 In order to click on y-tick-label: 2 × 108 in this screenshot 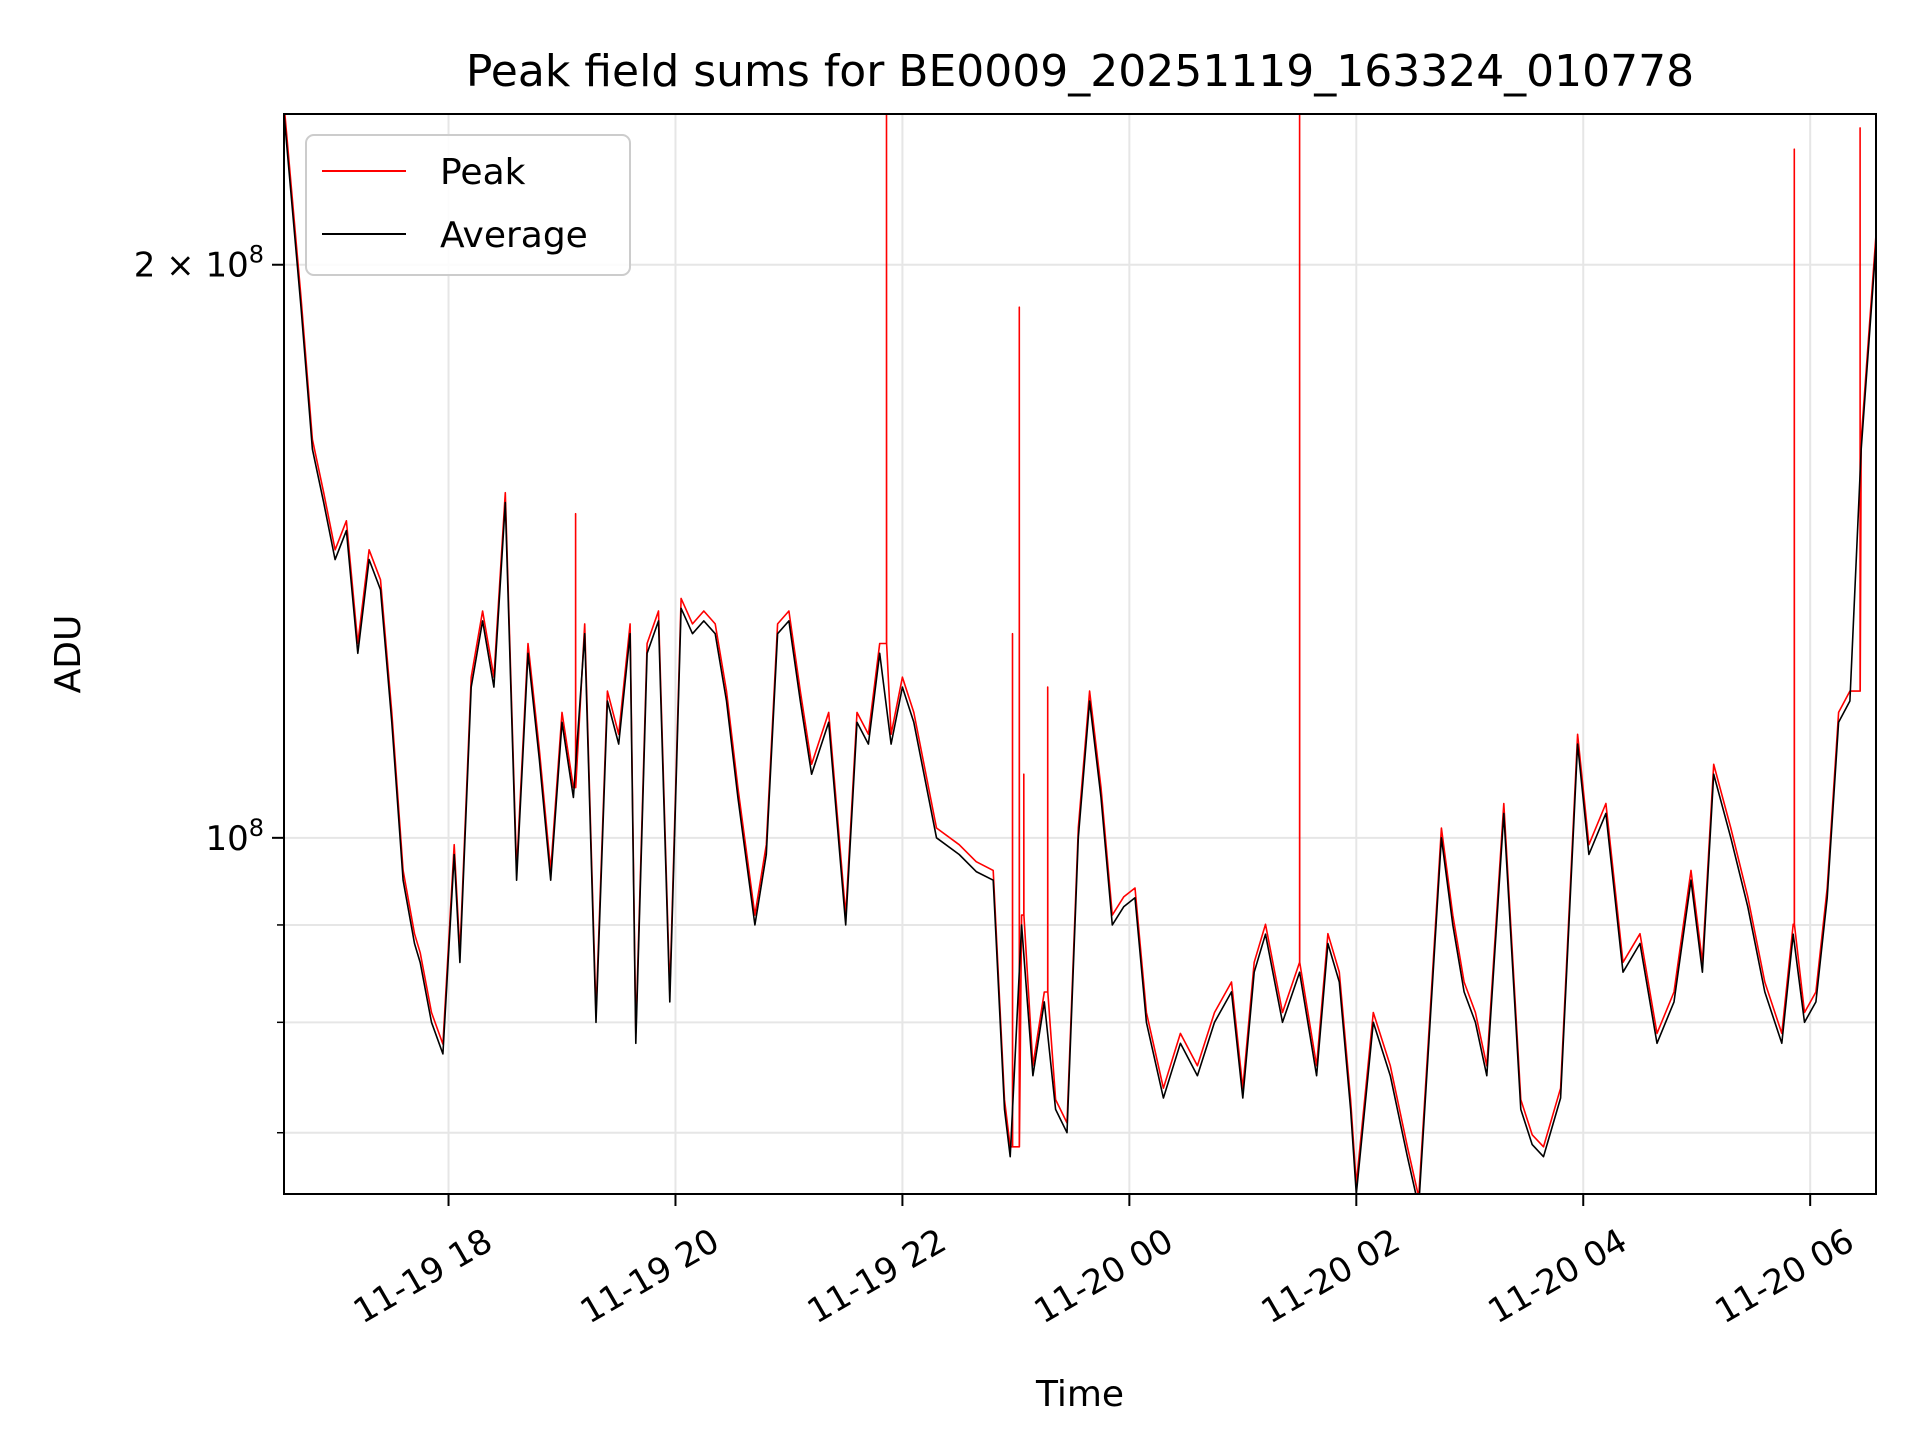, I will do `click(199, 263)`.